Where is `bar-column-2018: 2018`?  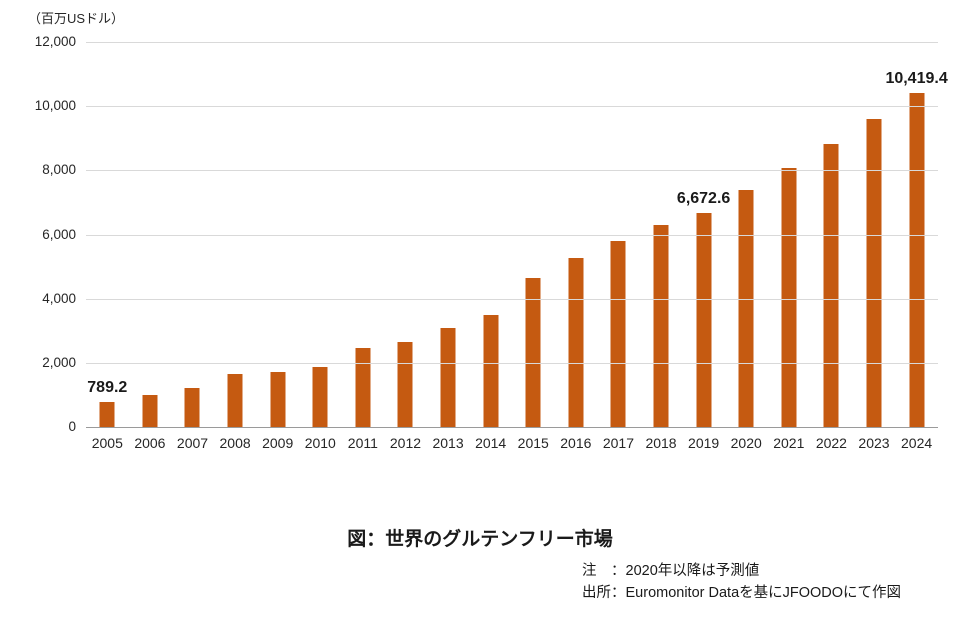 bar-column-2018: 2018 is located at coordinates (661, 246).